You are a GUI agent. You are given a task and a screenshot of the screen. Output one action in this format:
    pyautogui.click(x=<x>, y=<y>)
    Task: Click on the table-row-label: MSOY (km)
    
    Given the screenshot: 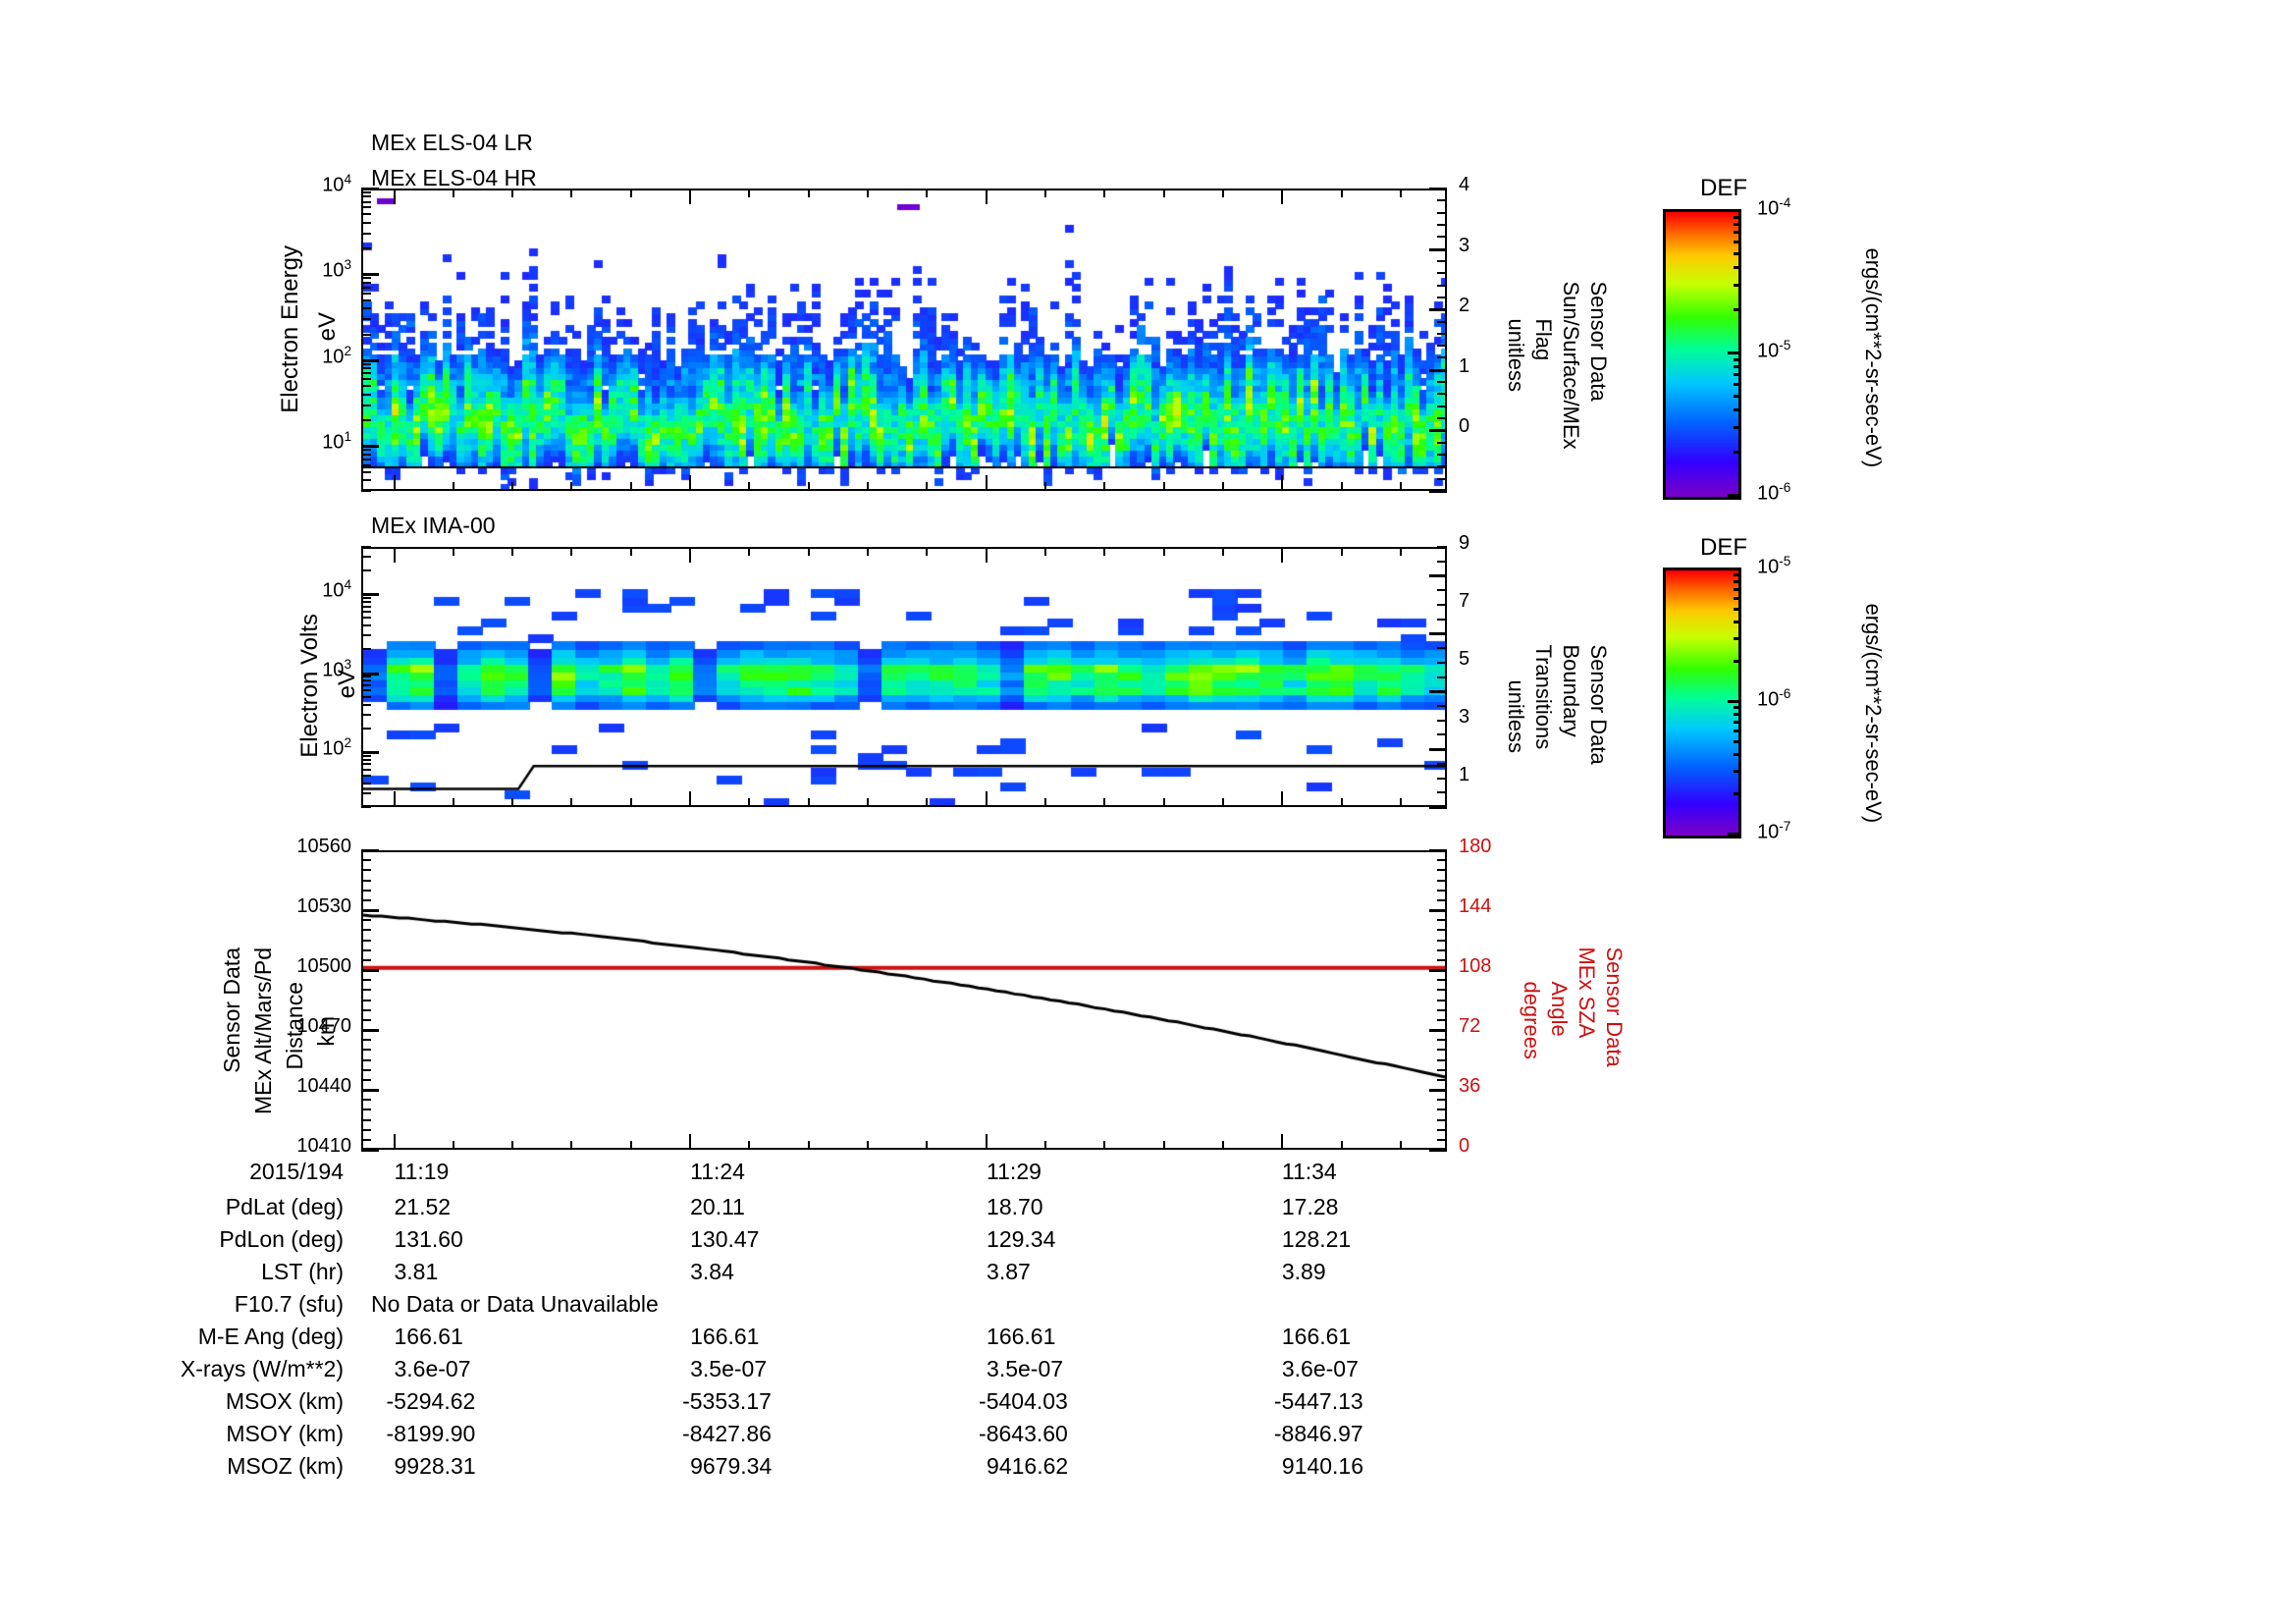 What is the action you would take?
    pyautogui.click(x=285, y=1434)
    